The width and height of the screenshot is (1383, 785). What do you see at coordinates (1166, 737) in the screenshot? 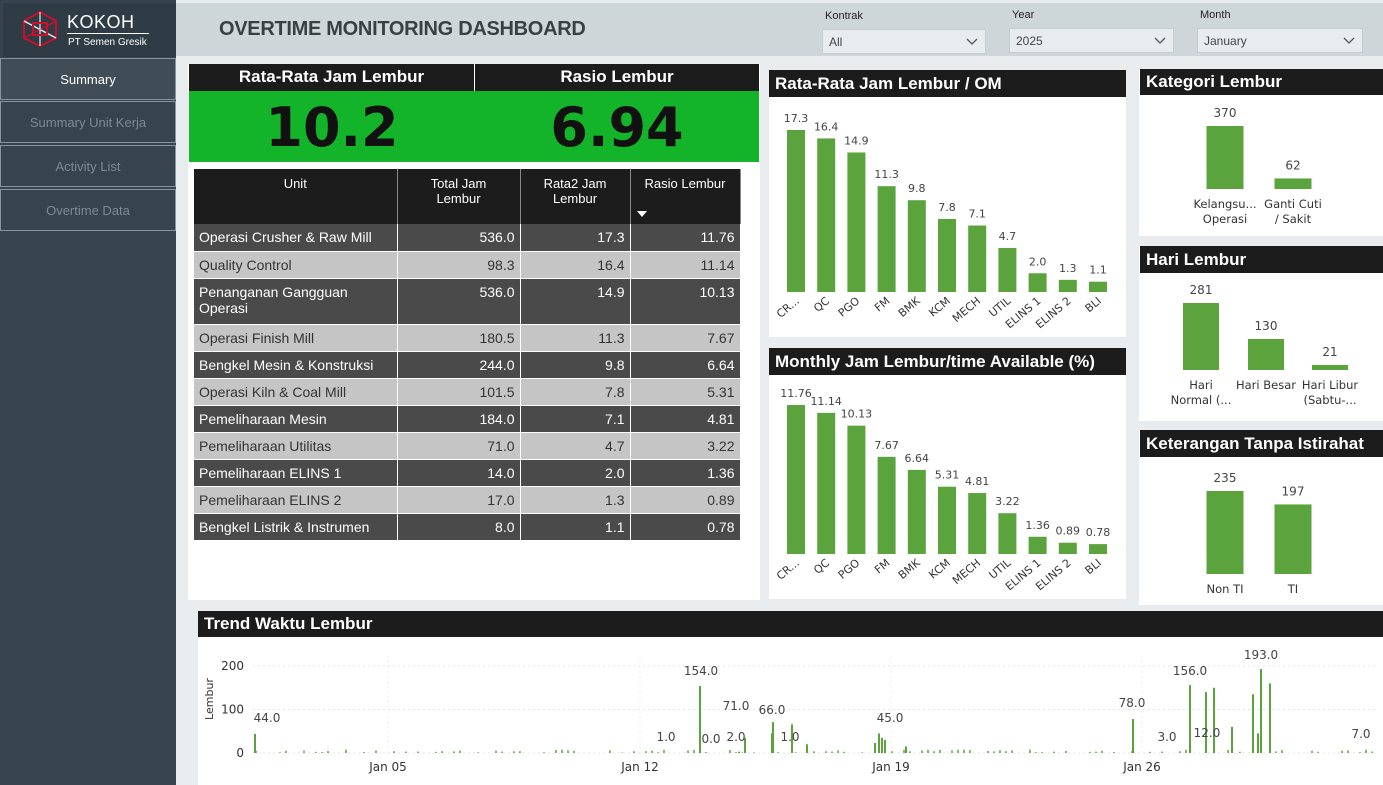
I see `data-label: 3.0` at bounding box center [1166, 737].